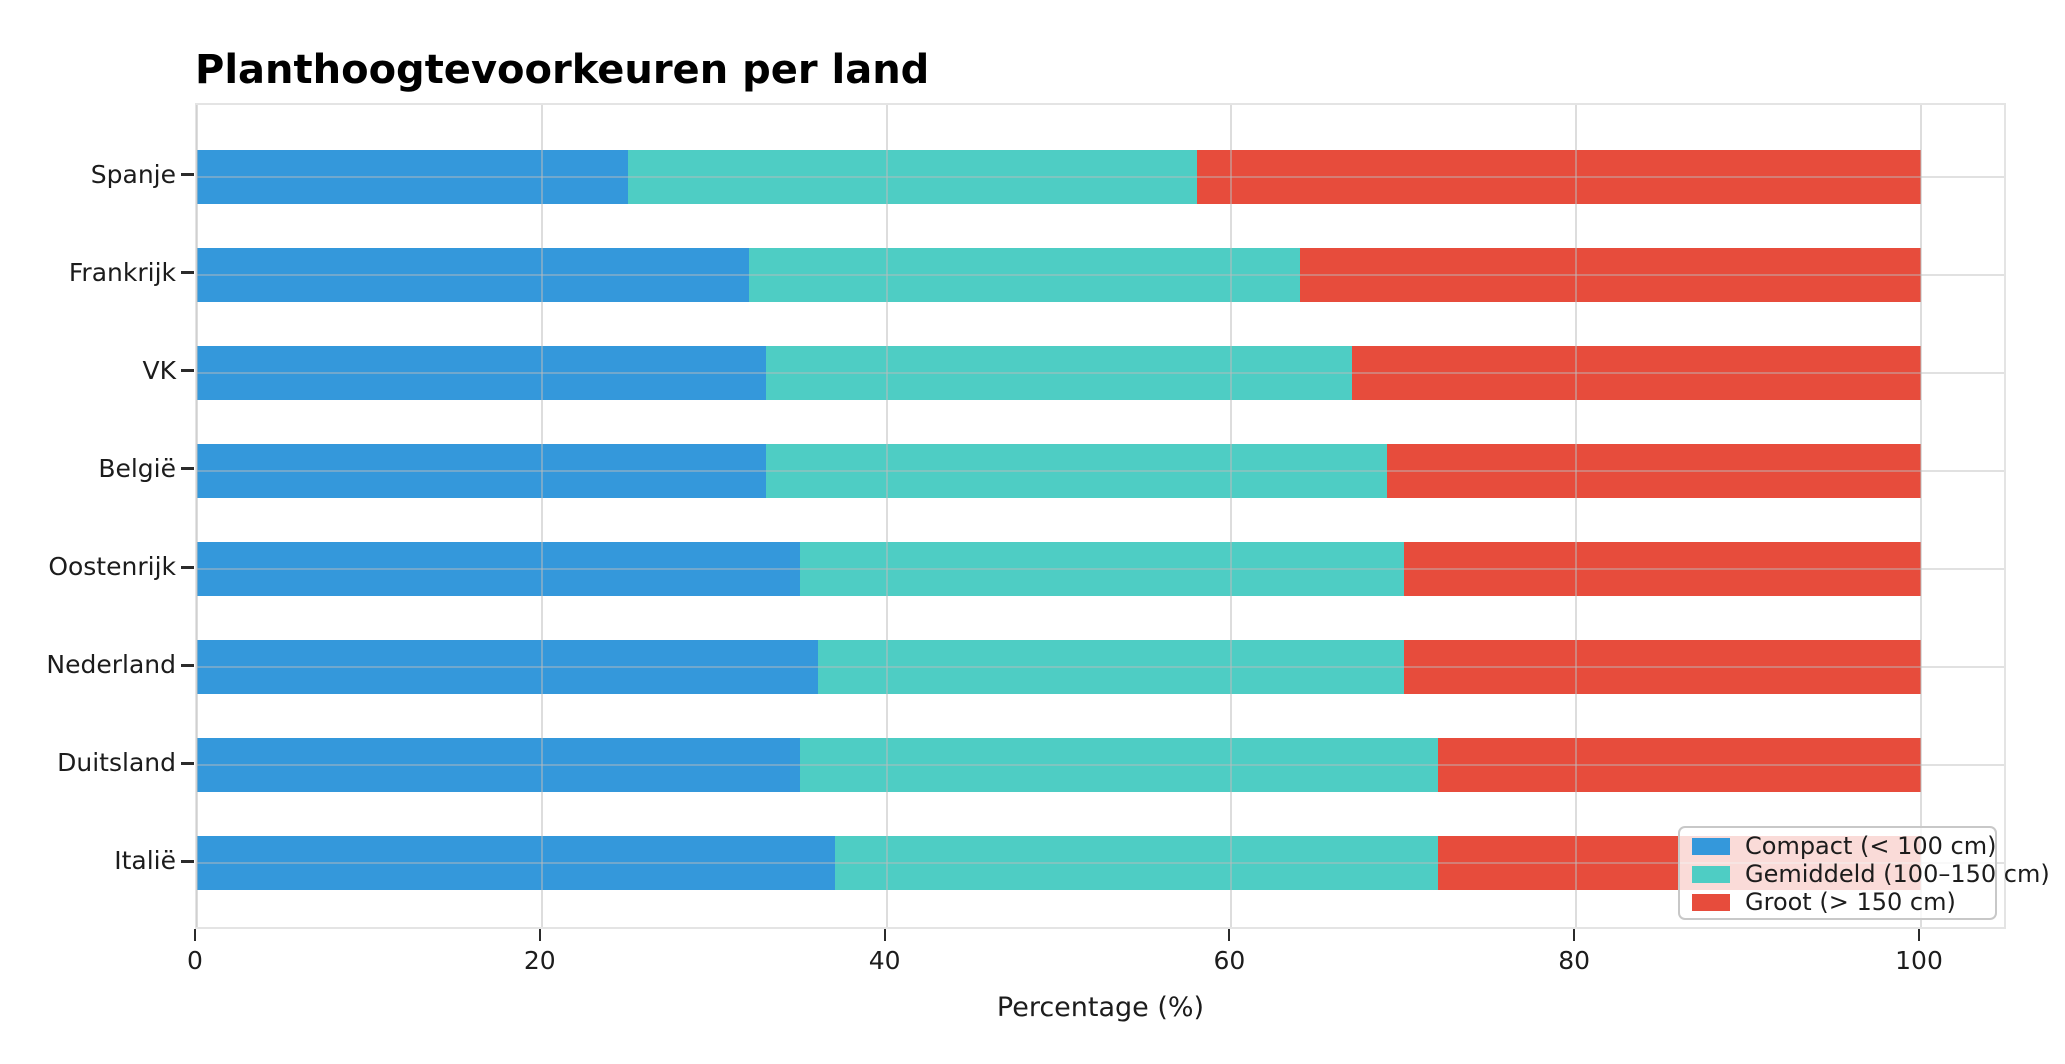  Describe the element at coordinates (145, 861) in the screenshot. I see `y-tick-label: Italië` at that location.